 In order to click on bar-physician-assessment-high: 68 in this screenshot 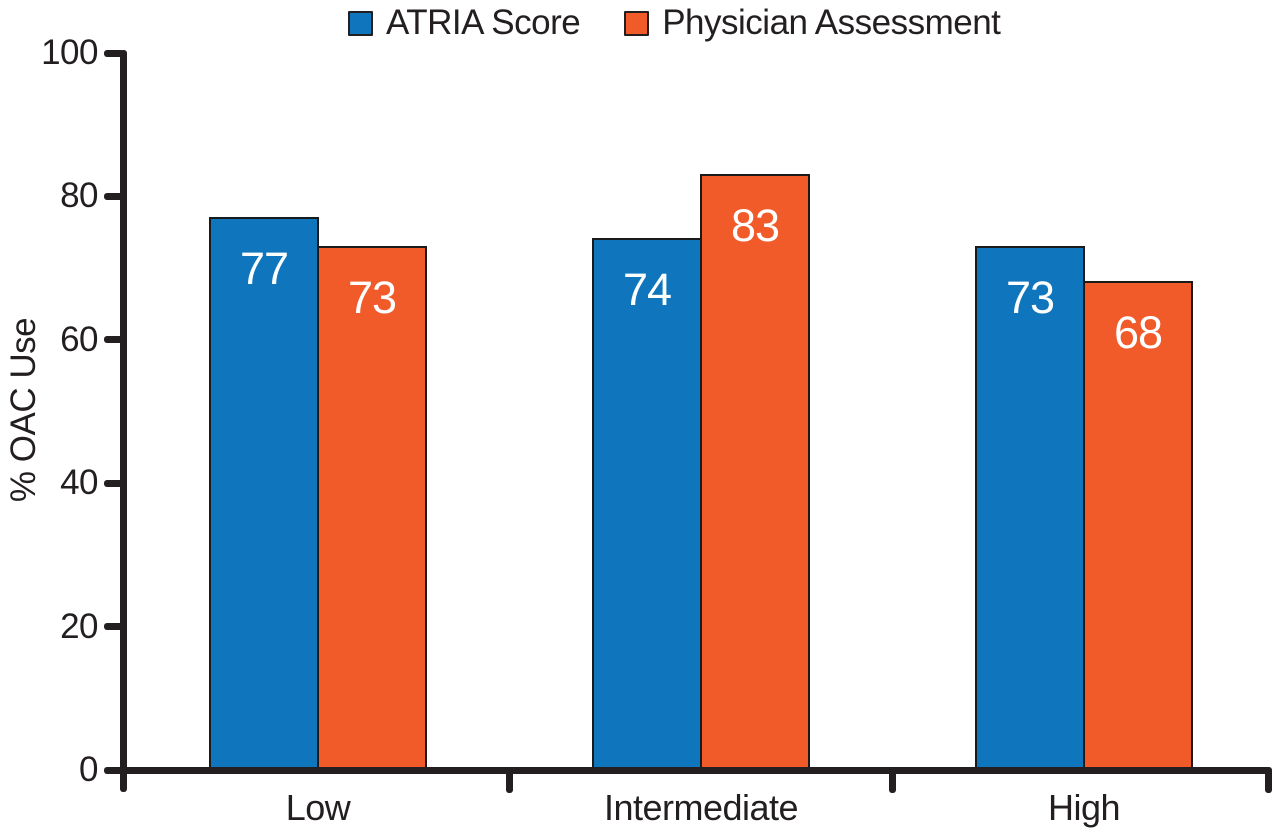, I will do `click(1138, 525)`.